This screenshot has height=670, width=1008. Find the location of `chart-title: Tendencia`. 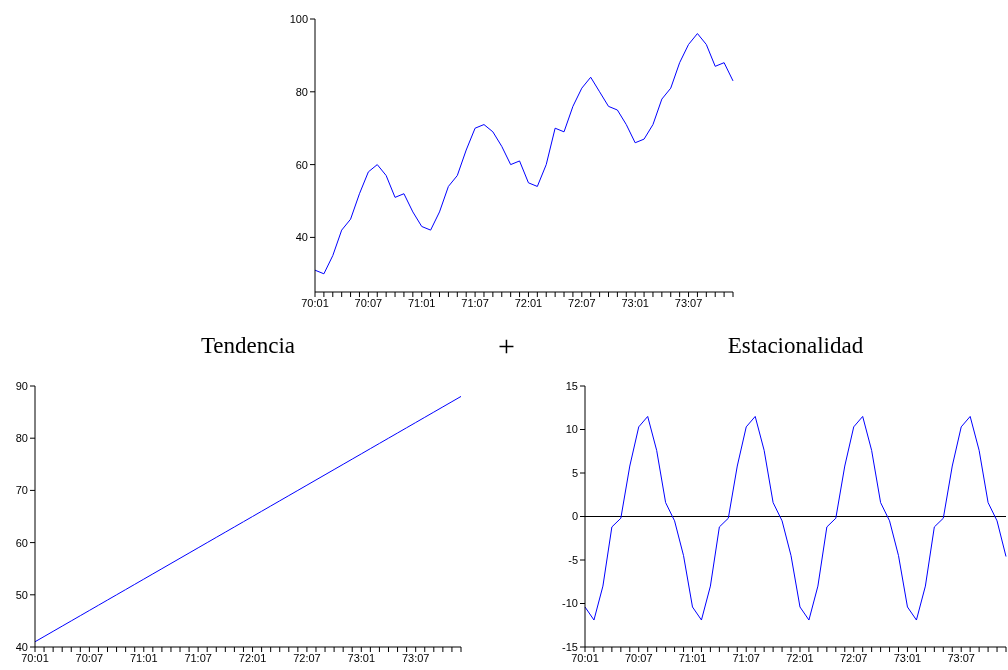

chart-title: Tendencia is located at coordinates (248, 346).